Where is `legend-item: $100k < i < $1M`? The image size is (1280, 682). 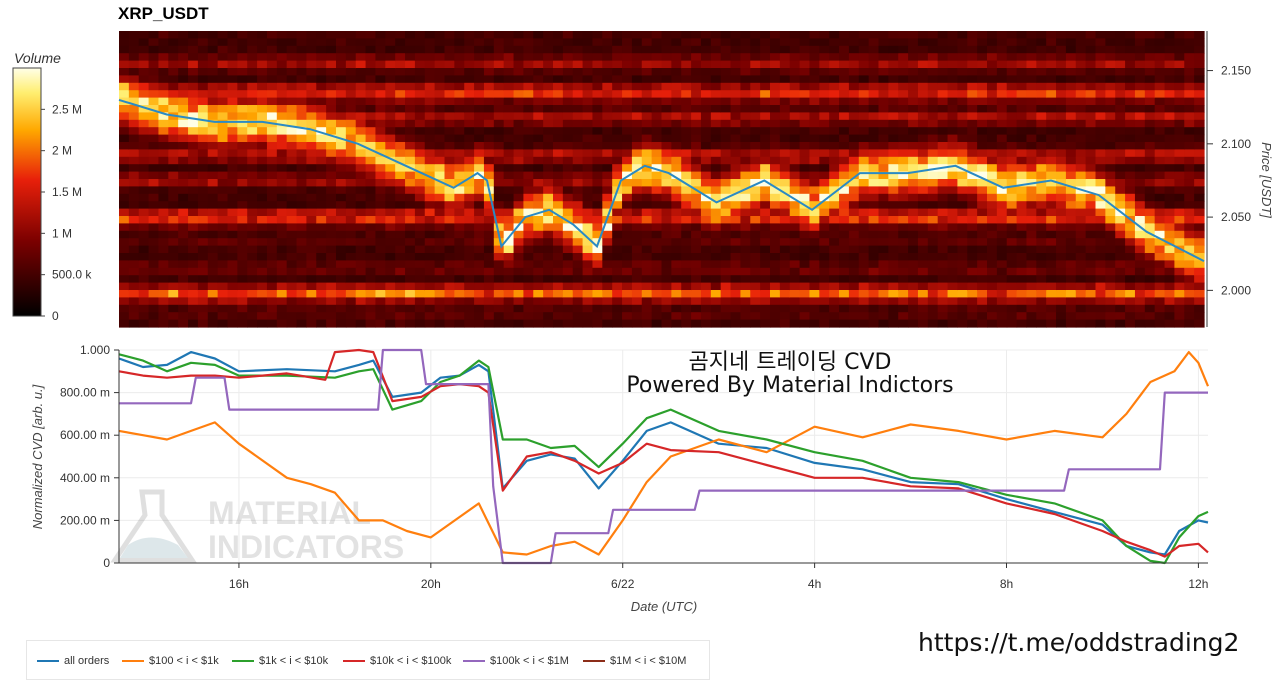 legend-item: $100k < i < $1M is located at coordinates (516, 661).